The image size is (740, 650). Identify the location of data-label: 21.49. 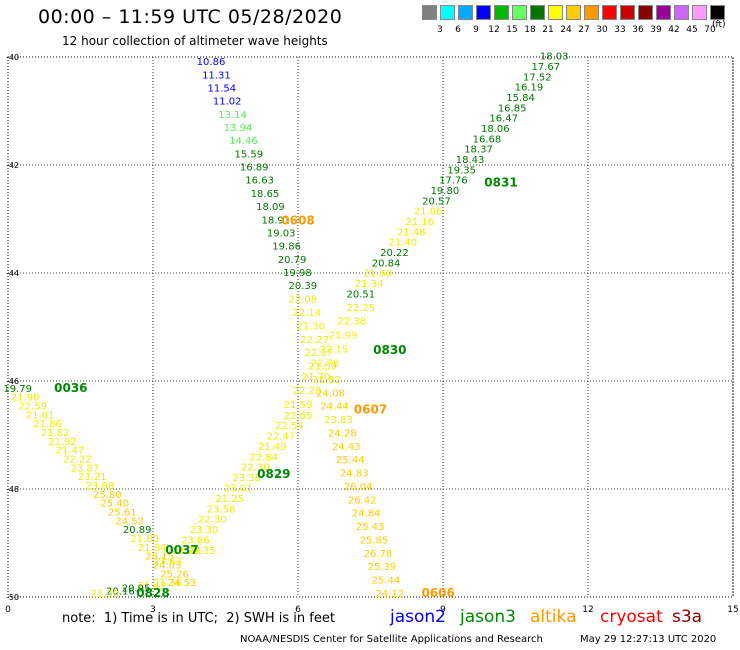
(272, 447).